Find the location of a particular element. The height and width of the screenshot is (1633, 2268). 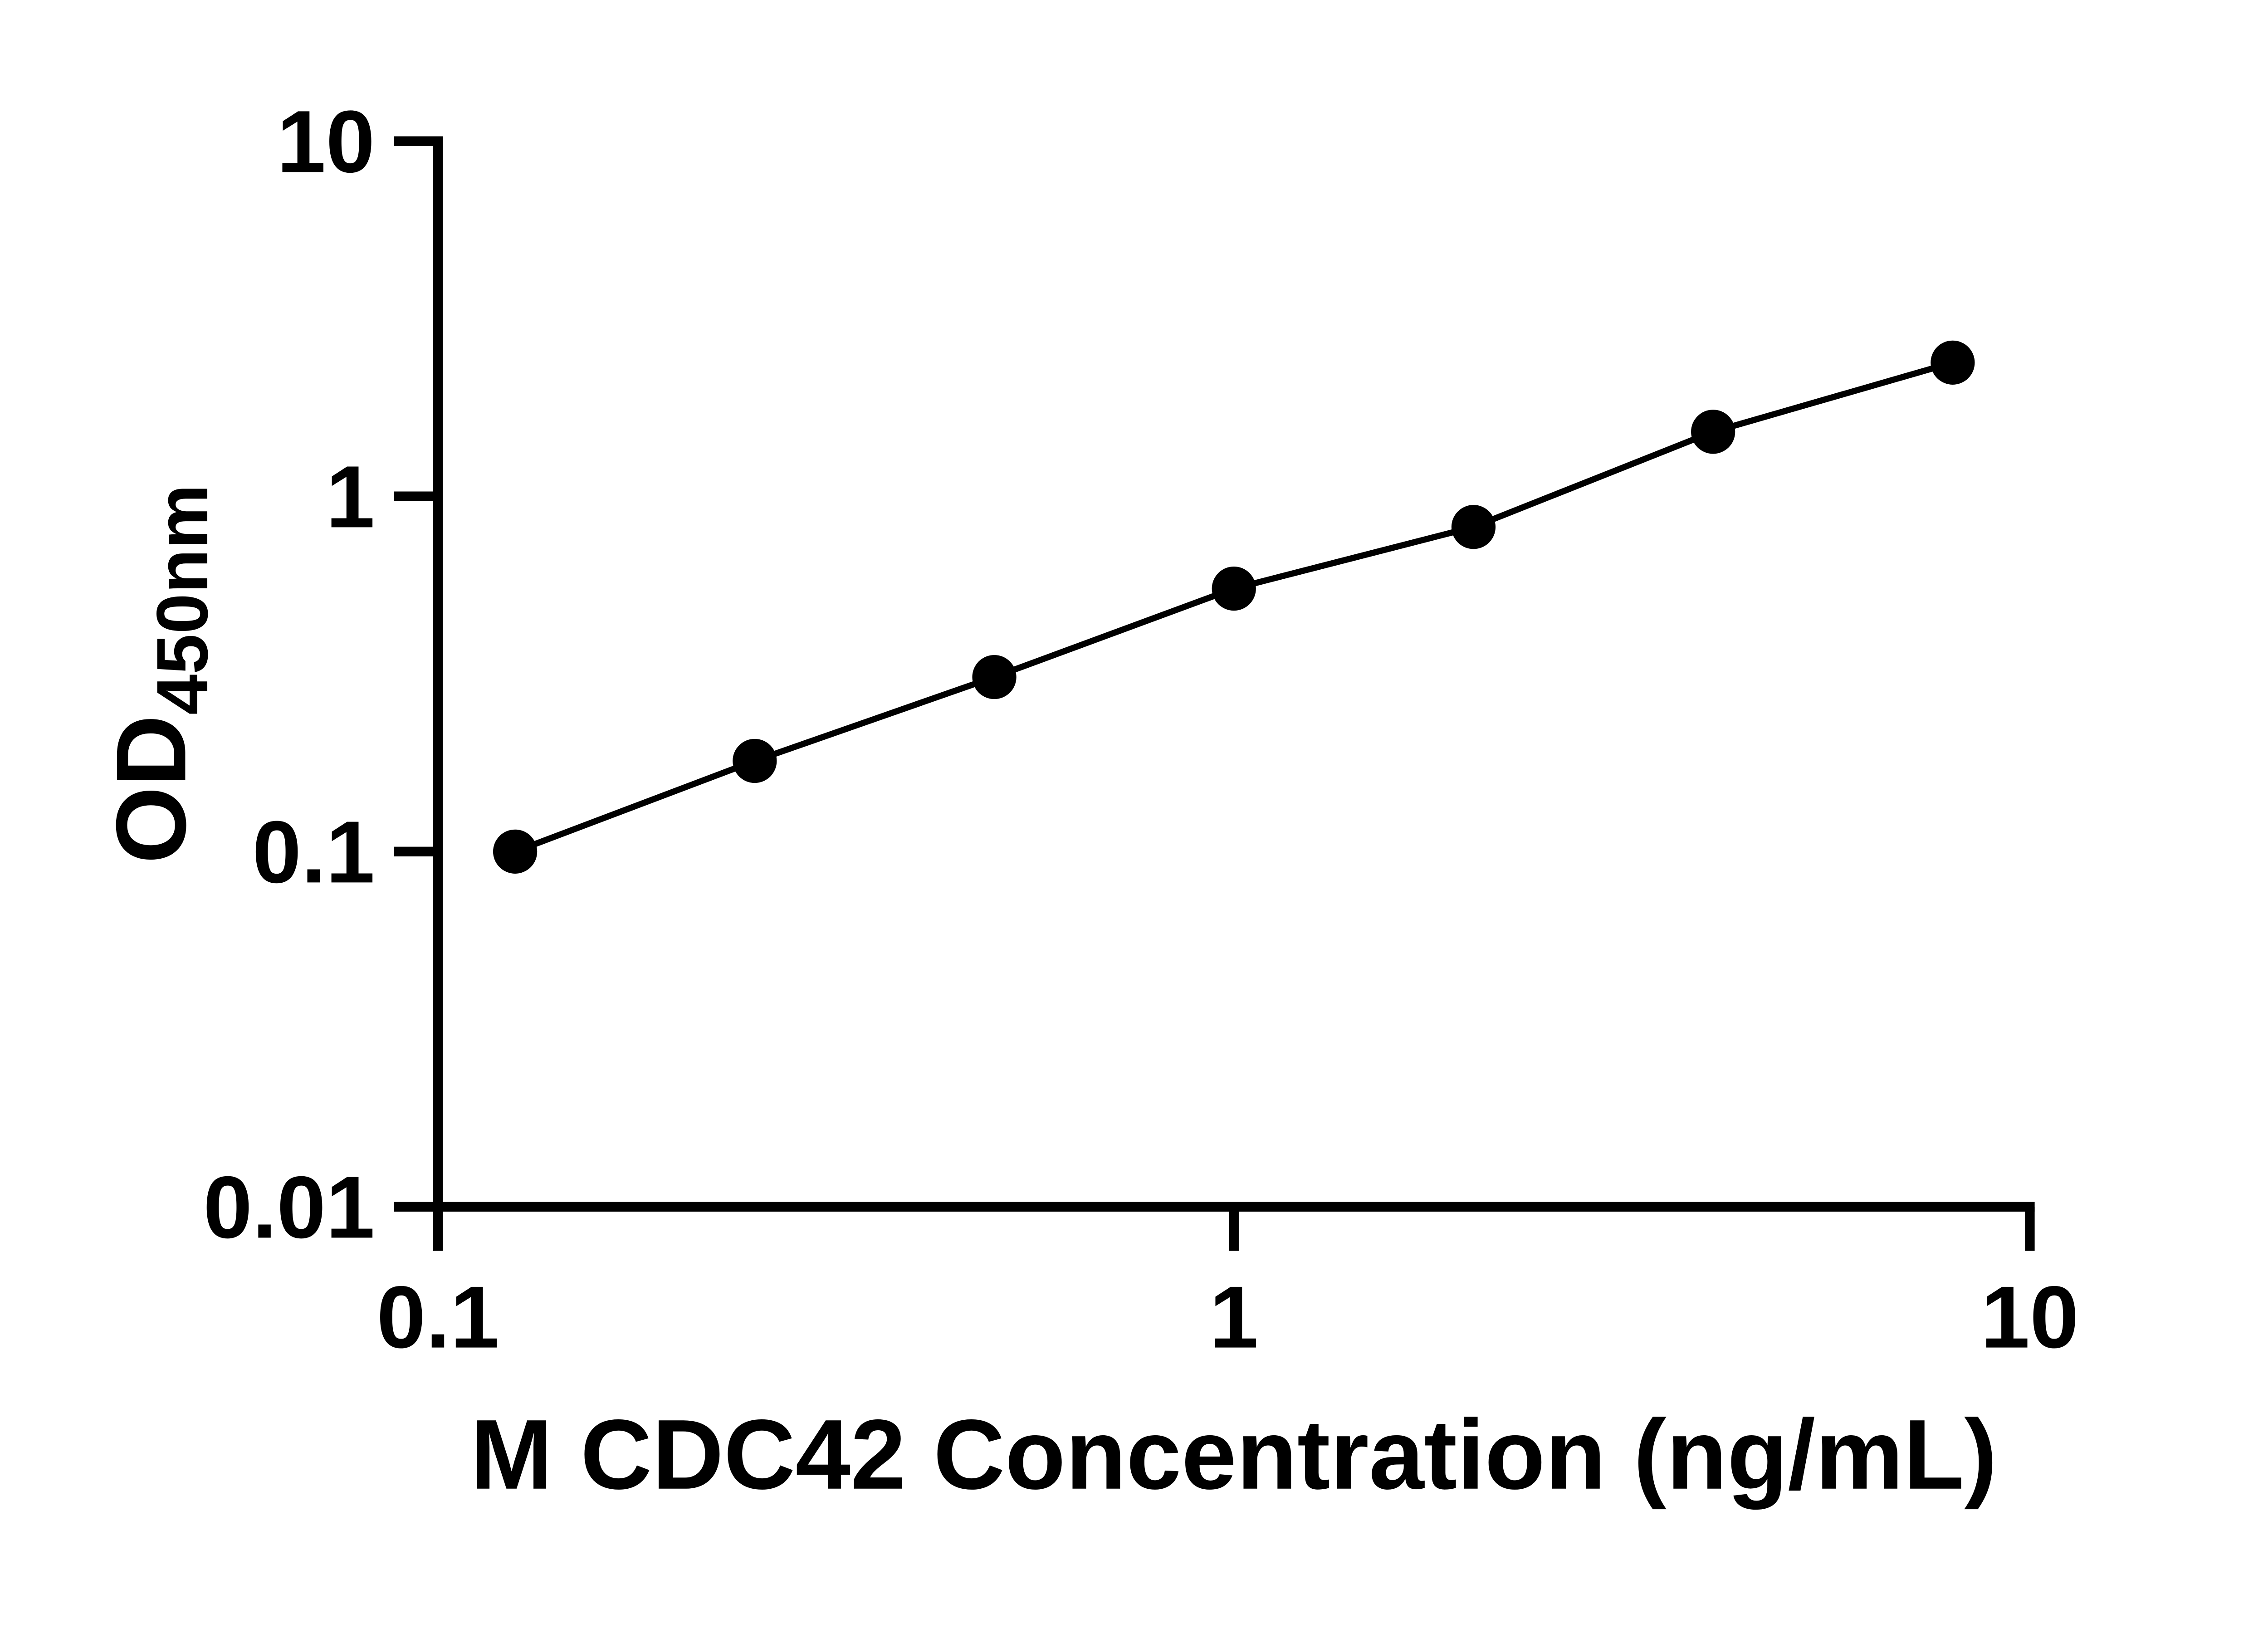

y-tick-label: 0.1 is located at coordinates (313, 852).